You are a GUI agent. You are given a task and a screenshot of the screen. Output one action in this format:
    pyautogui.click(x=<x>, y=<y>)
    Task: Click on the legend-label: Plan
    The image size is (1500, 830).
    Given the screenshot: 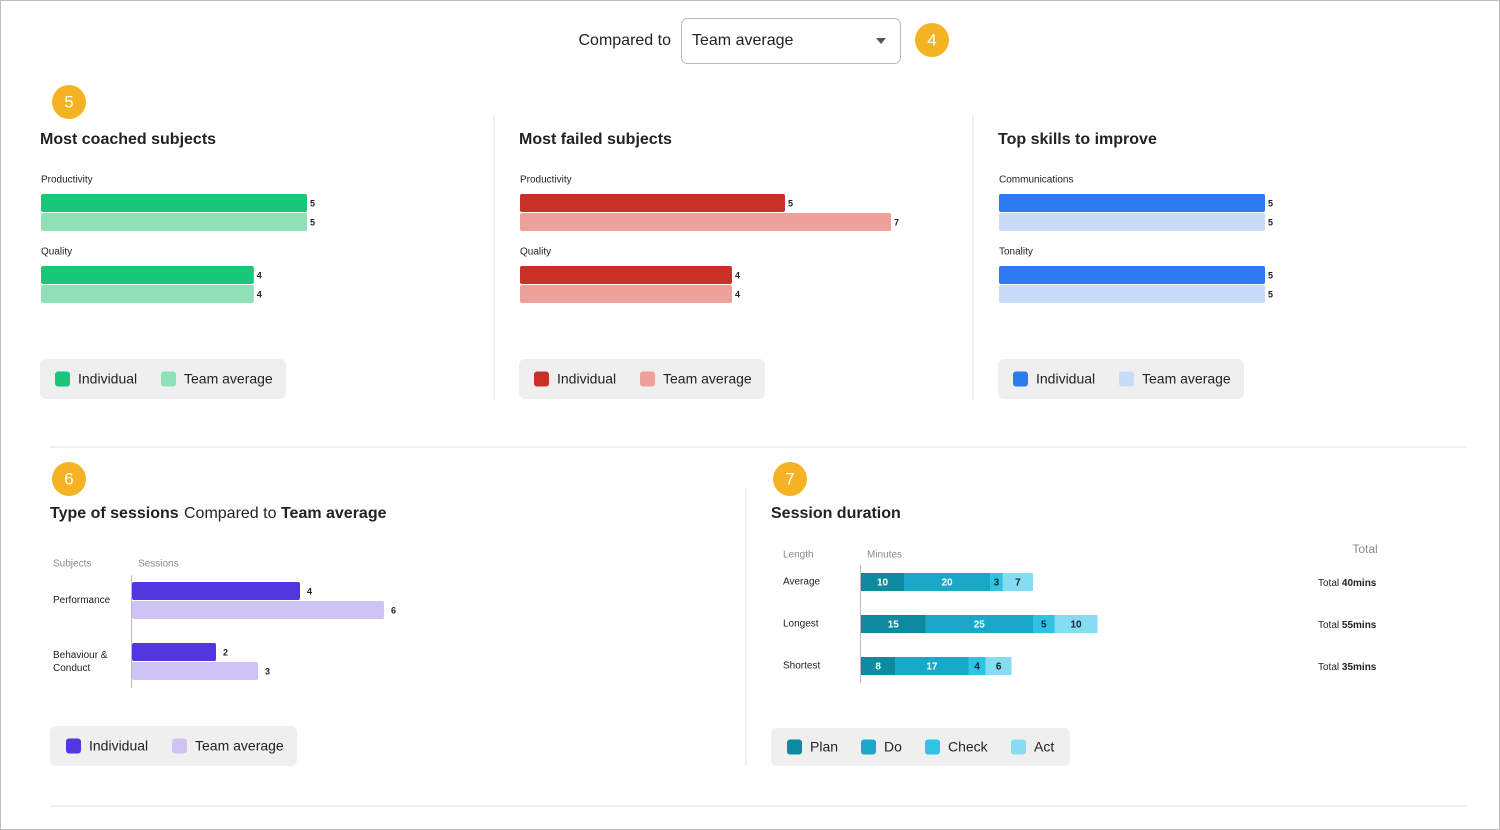 What is the action you would take?
    pyautogui.click(x=824, y=747)
    